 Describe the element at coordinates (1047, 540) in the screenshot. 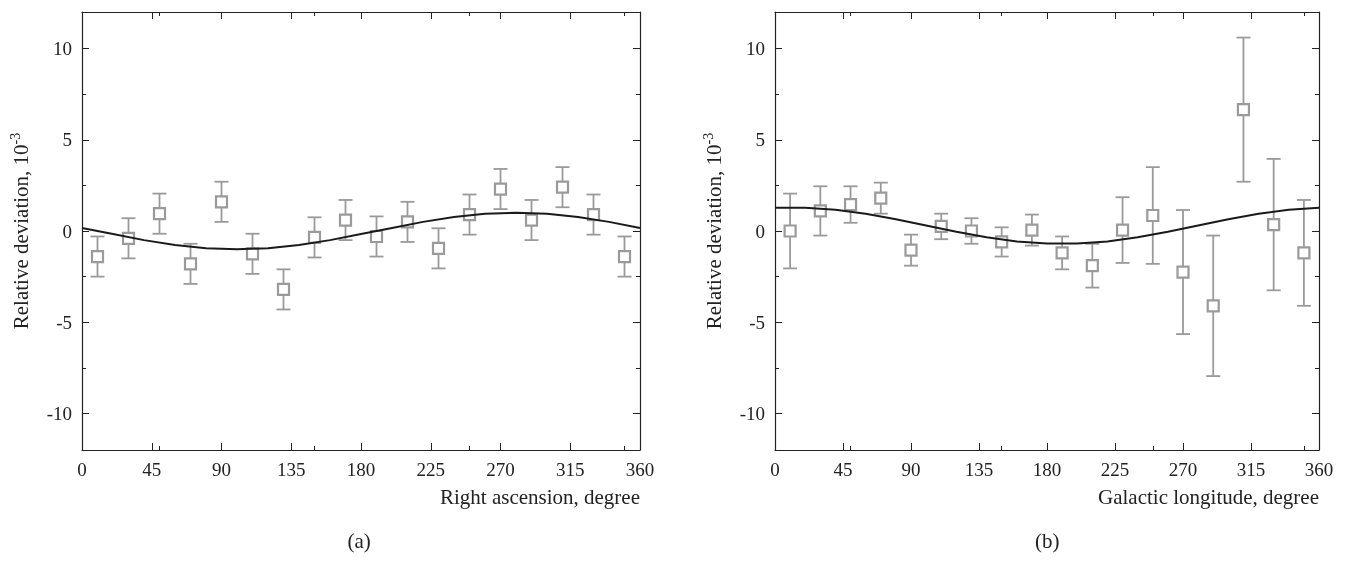

I see `text: (b)` at that location.